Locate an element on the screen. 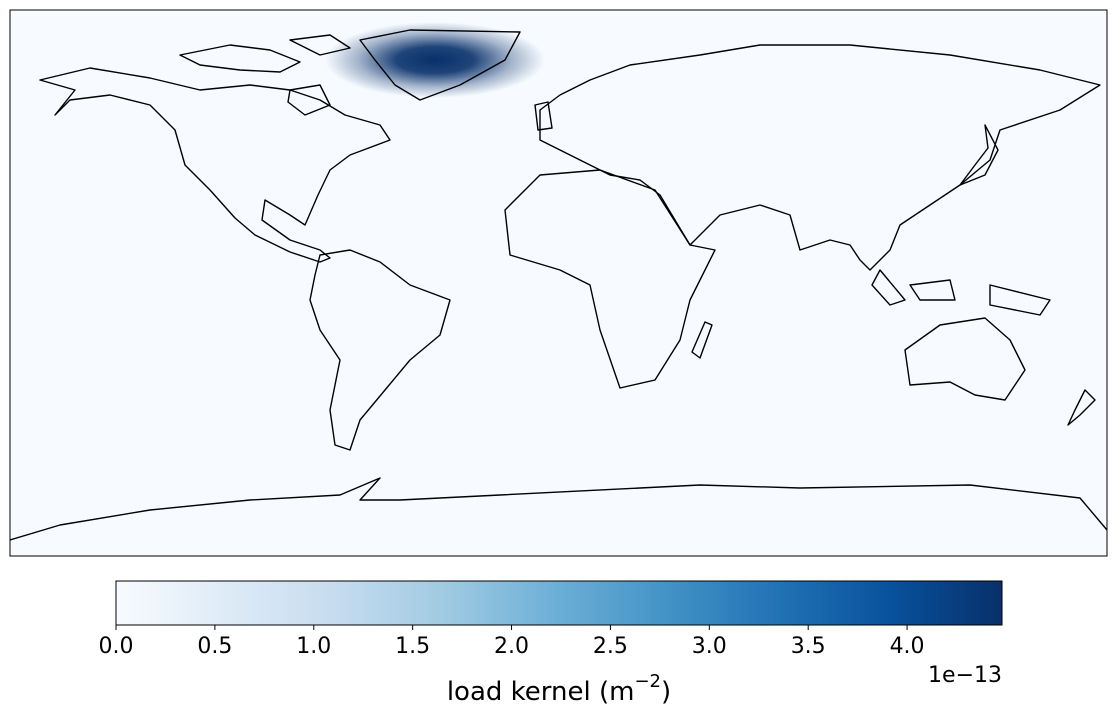 This screenshot has height=716, width=1117. colorbar-tick-label: 1.0 is located at coordinates (313, 646).